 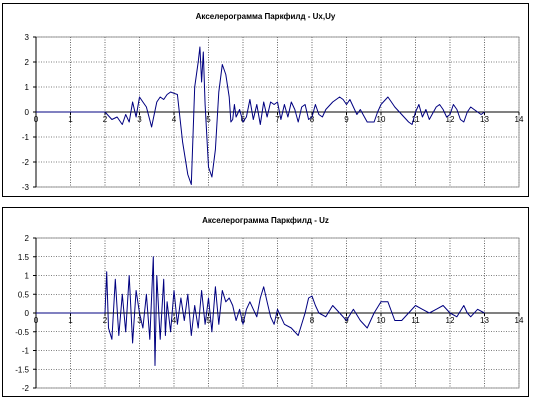 I want to click on x-tick-label: 9, so click(x=346, y=119).